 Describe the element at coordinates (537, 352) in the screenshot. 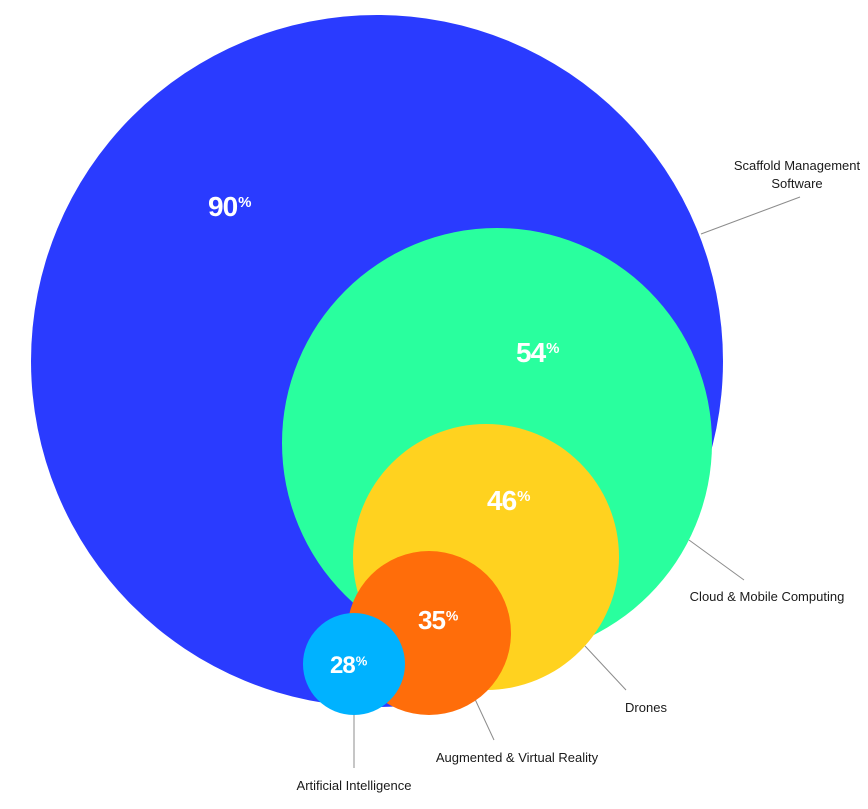

I see `value-label-cloud-mobile-computing: 54%` at that location.